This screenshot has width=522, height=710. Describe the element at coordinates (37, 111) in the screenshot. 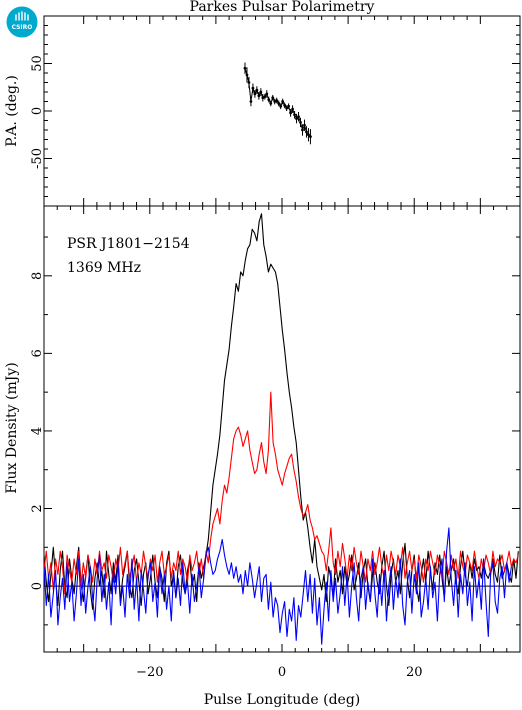

I see `pa-ytick-label: 0` at that location.